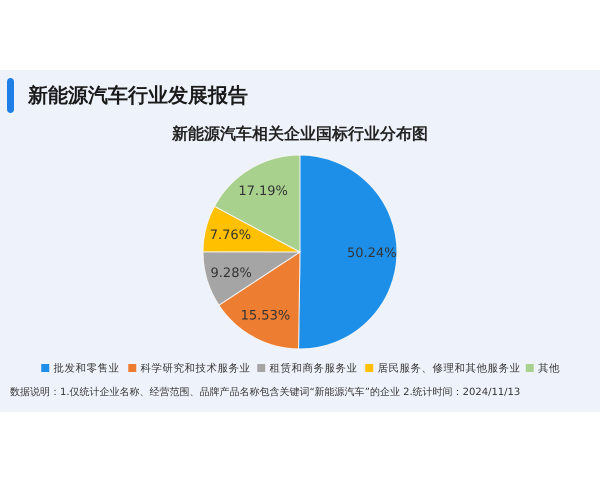 The width and height of the screenshot is (600, 480). I want to click on text: 数据说明：1.仅统计企业名称、经营范围、品牌产品名称包含关键词“新能源汽车”的企业 2.统计时间：2024/11/13, so click(265, 392).